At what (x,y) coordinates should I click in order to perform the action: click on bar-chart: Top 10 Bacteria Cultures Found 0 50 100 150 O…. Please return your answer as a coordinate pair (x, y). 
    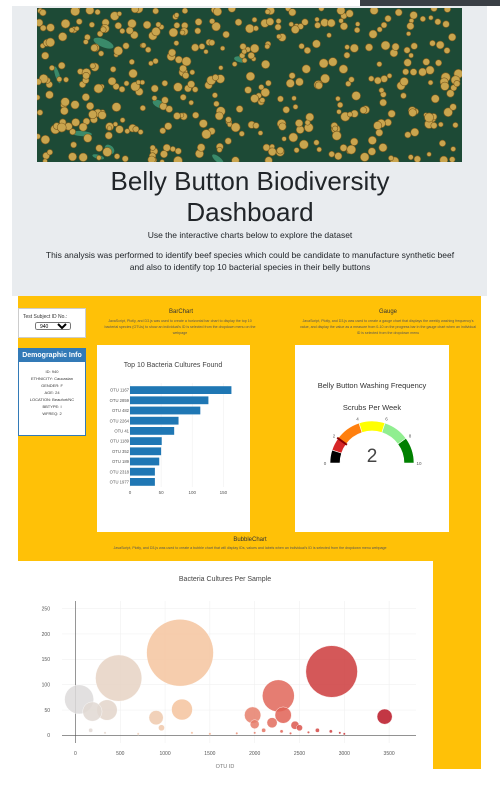
    Looking at the image, I should click on (173, 438).